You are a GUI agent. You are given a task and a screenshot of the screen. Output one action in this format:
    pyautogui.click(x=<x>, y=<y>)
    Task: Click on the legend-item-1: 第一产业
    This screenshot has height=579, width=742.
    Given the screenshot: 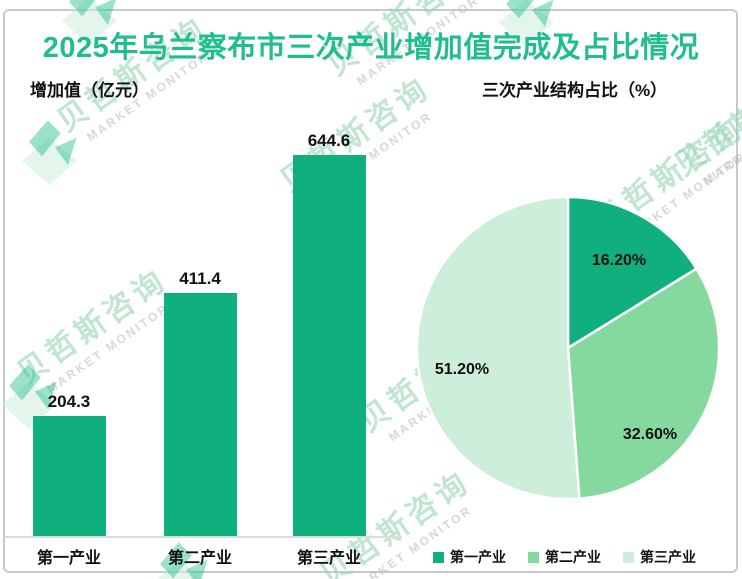 What is the action you would take?
    pyautogui.click(x=469, y=557)
    